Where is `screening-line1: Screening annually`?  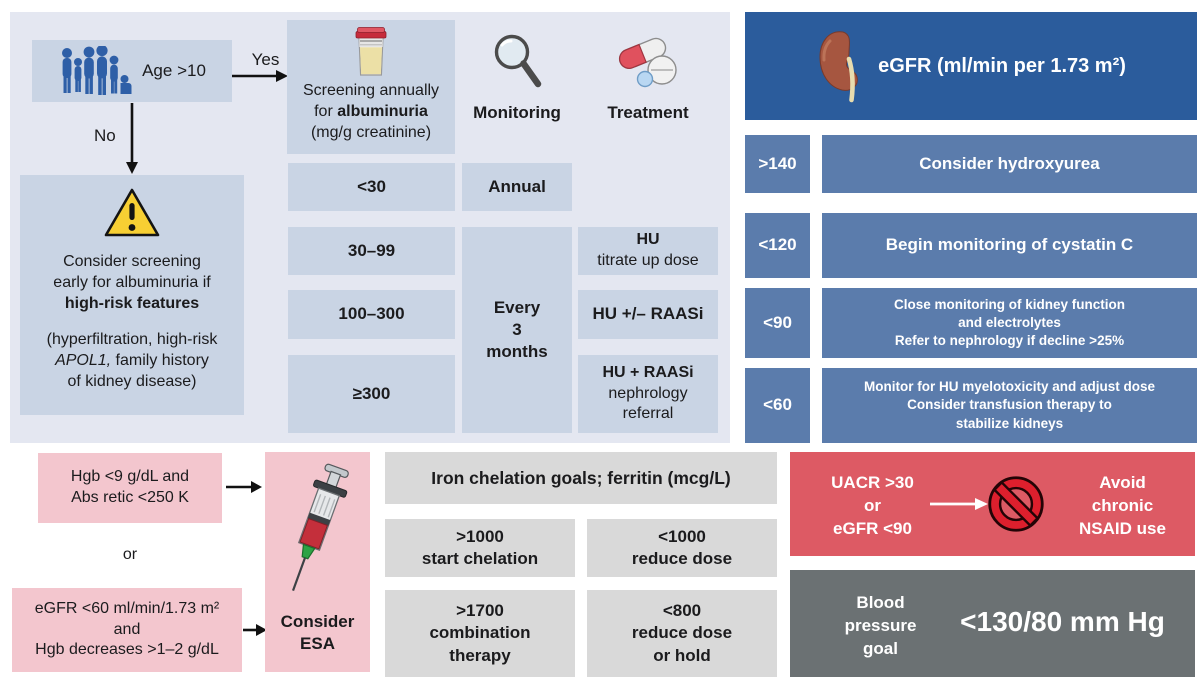 screening-line1: Screening annually is located at coordinates (371, 90).